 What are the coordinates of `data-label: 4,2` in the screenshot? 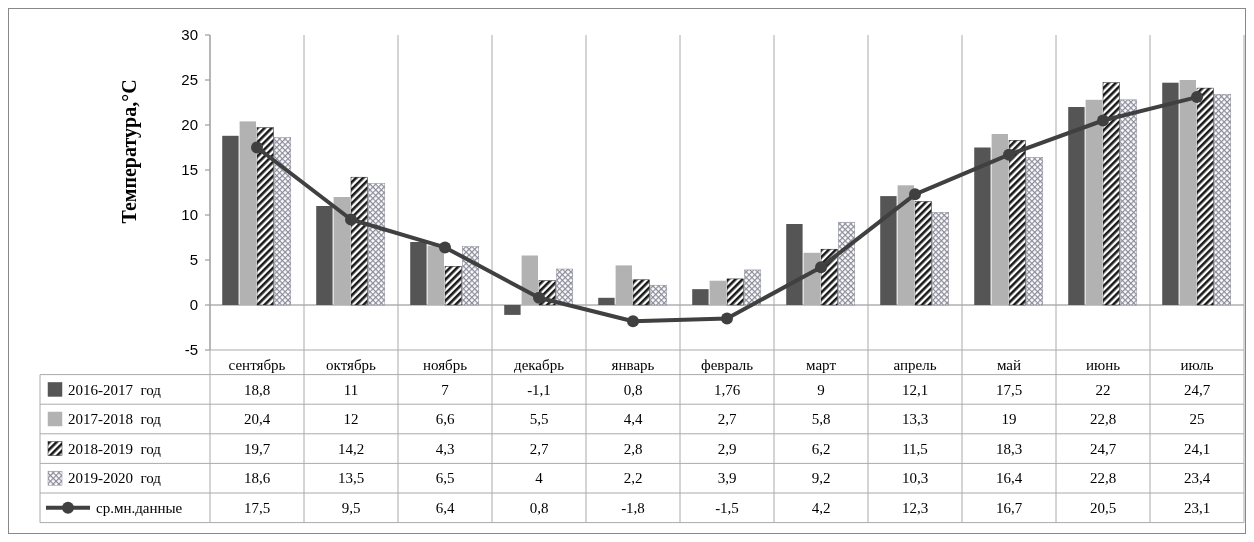 It's located at (821, 508).